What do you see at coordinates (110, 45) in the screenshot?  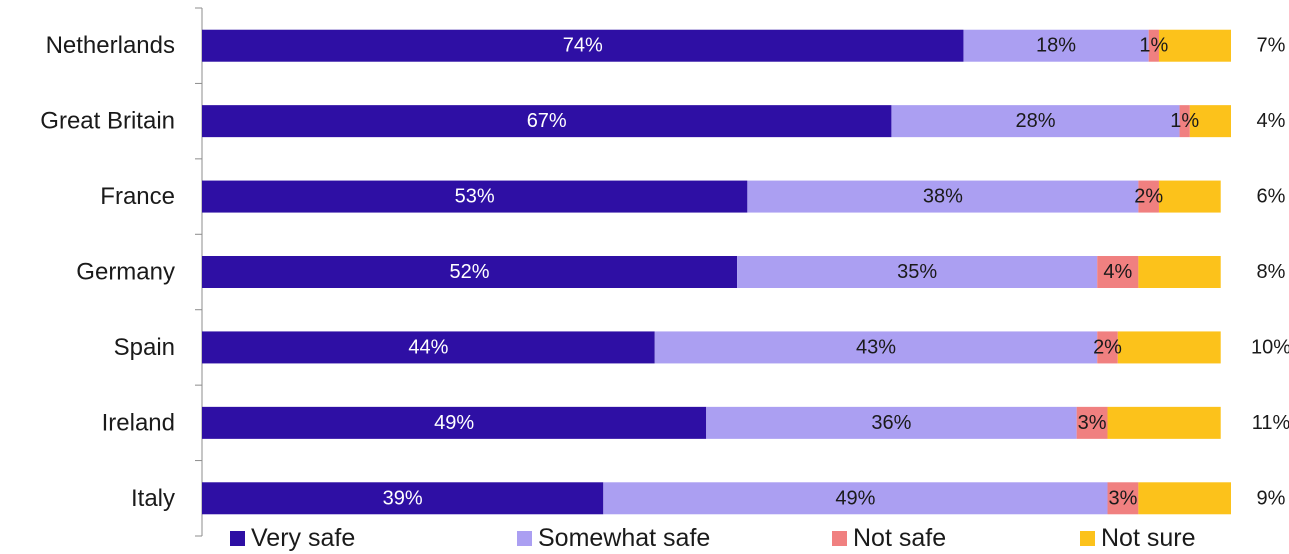 I see `category-label: Netherlands` at bounding box center [110, 45].